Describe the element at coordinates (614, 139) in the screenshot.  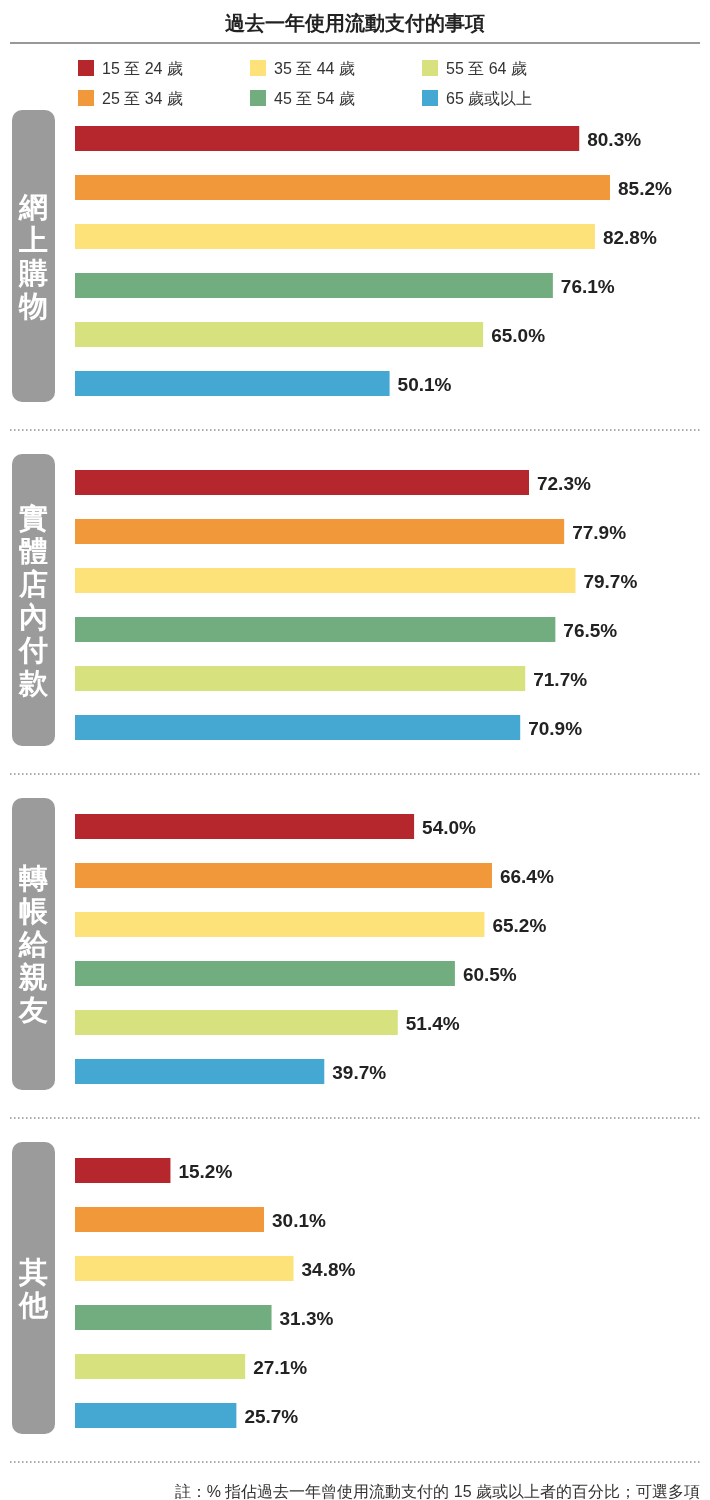
I see `data-label: 80.3%` at that location.